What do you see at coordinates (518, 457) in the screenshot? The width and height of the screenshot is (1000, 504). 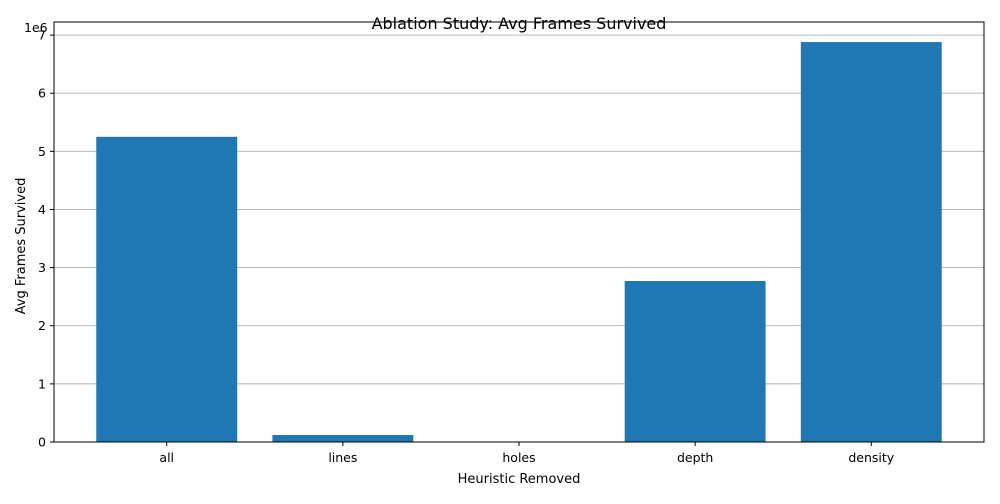 I see `x-tick-label-holes: holes` at bounding box center [518, 457].